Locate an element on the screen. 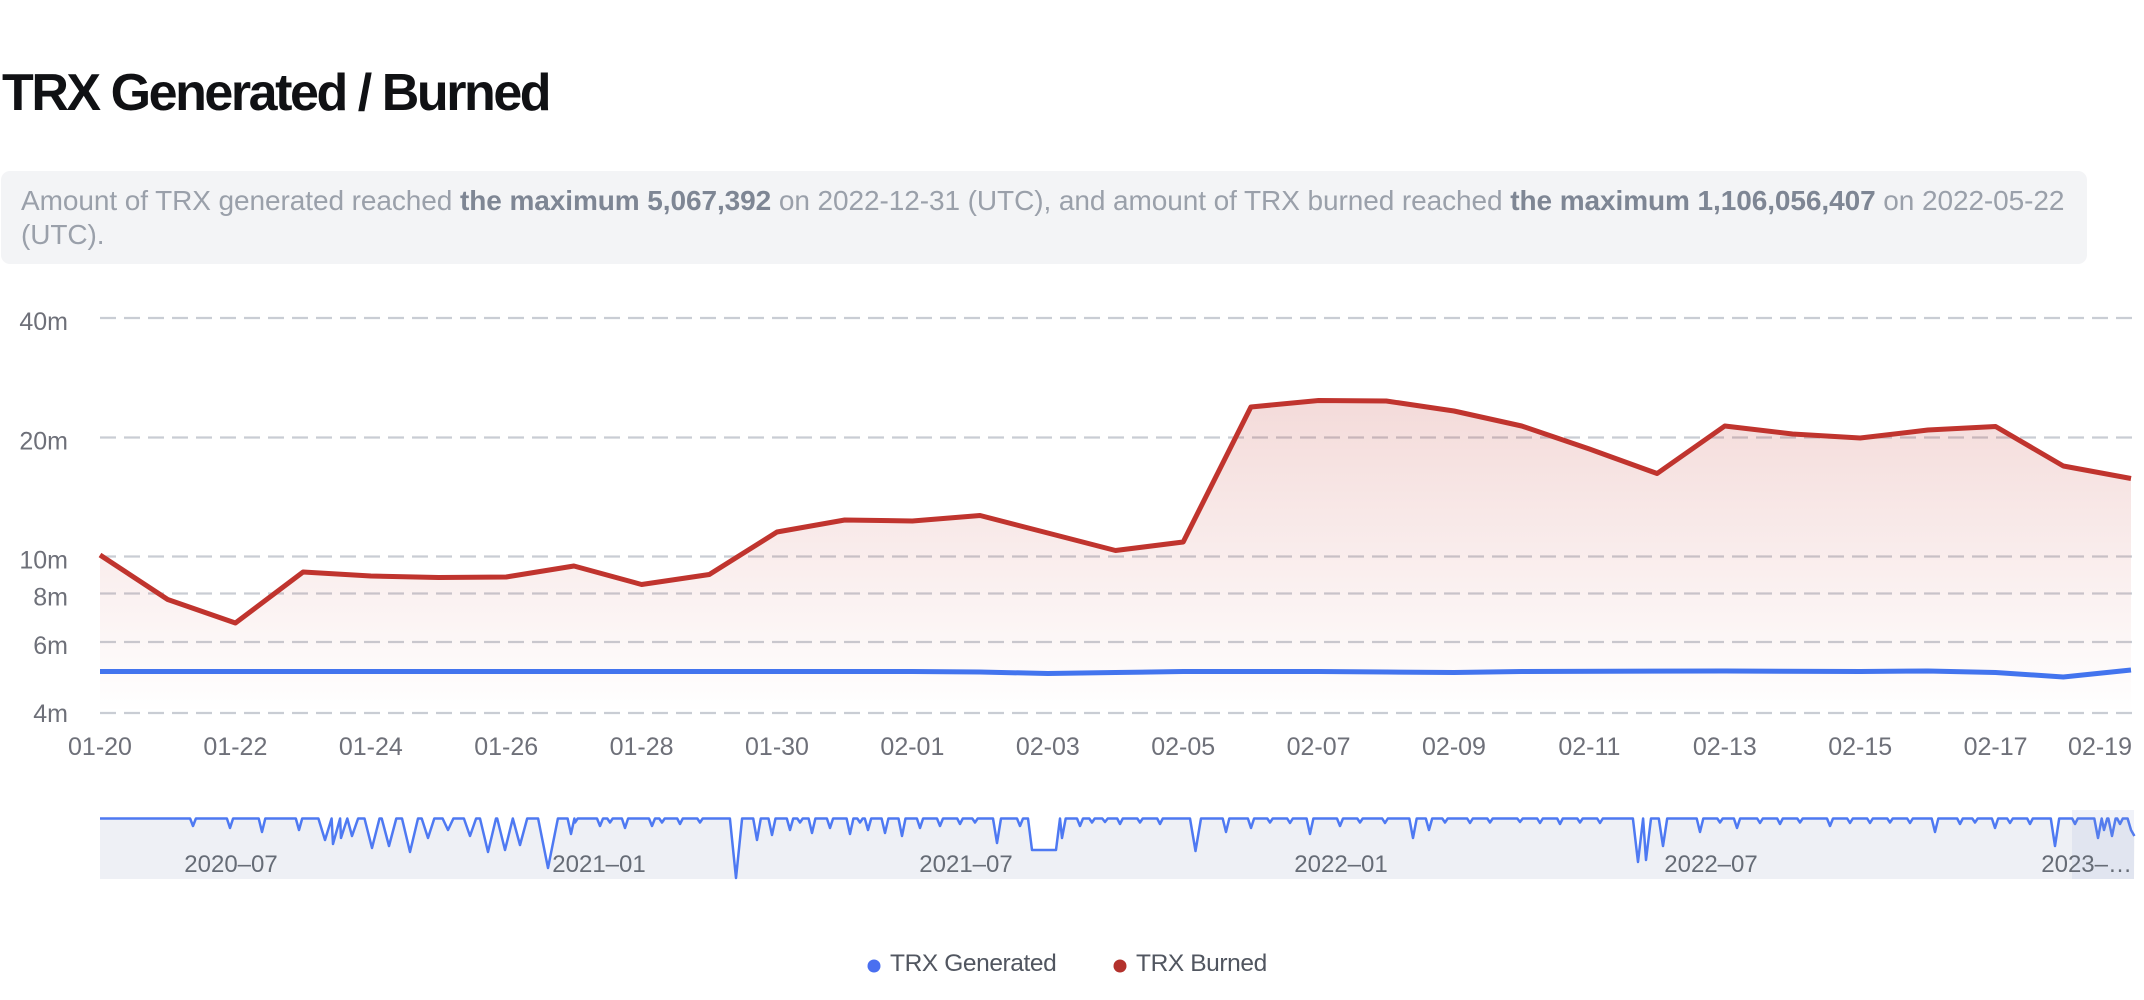  svg-text: 01-28 is located at coordinates (642, 747).